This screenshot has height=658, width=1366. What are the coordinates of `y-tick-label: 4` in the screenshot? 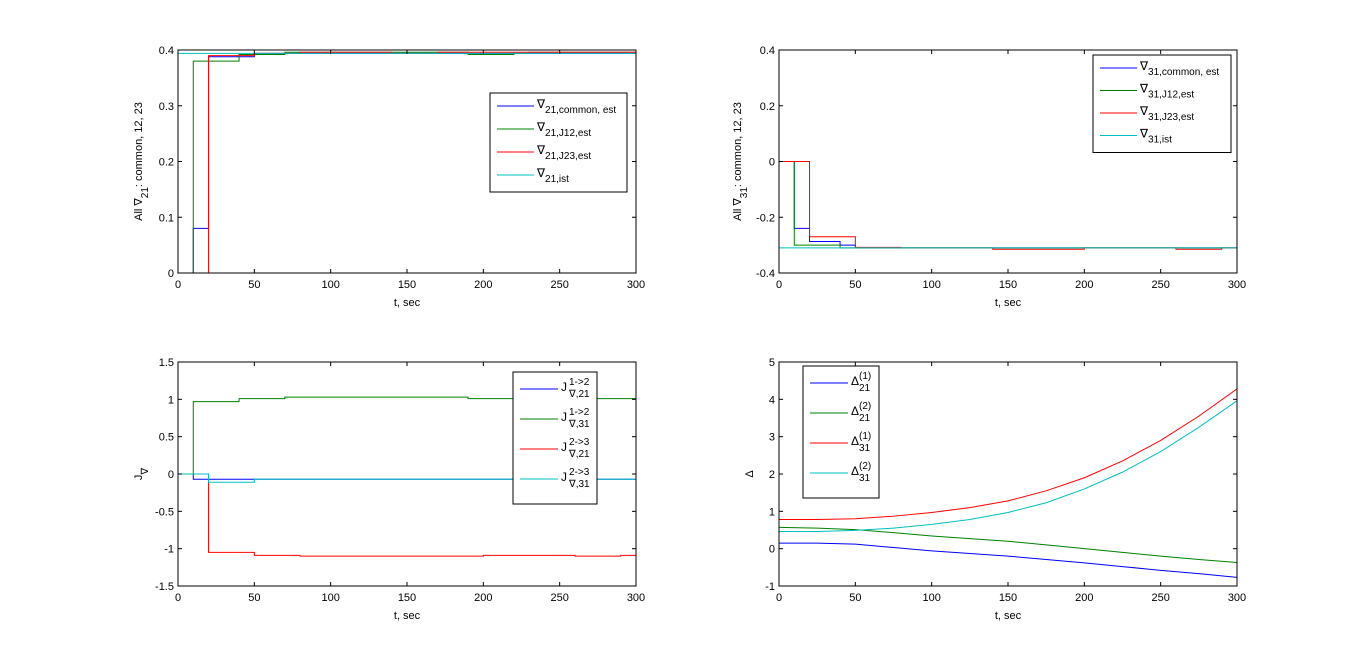 It's located at (772, 400).